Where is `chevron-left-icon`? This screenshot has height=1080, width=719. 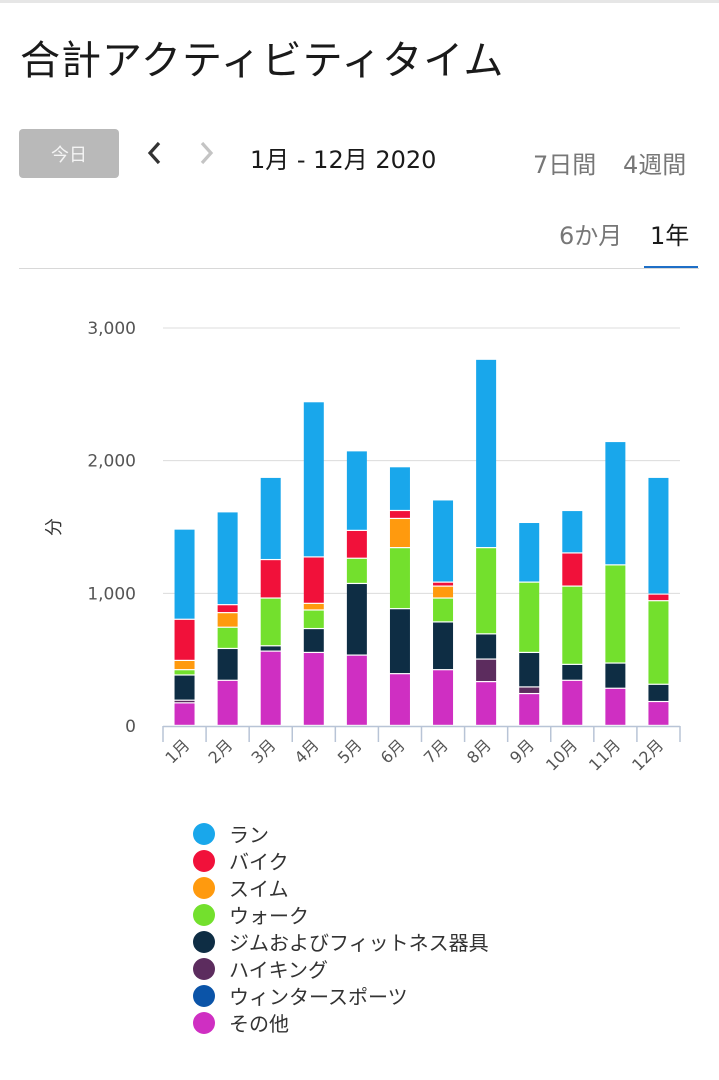 chevron-left-icon is located at coordinates (155, 153).